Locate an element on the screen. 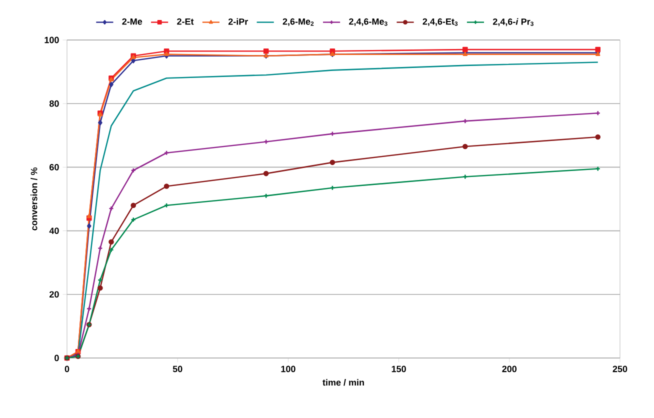  legend-label: 2,4,6-Et$_{3}$ is located at coordinates (440, 22).